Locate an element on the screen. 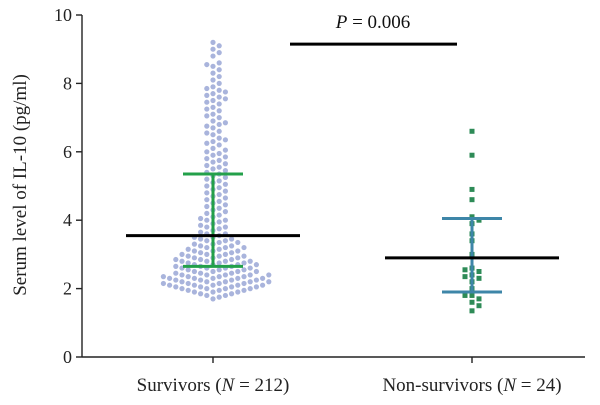 Image resolution: width=600 pixels, height=405 pixels. p-value-label: P = 0.006 is located at coordinates (373, 22).